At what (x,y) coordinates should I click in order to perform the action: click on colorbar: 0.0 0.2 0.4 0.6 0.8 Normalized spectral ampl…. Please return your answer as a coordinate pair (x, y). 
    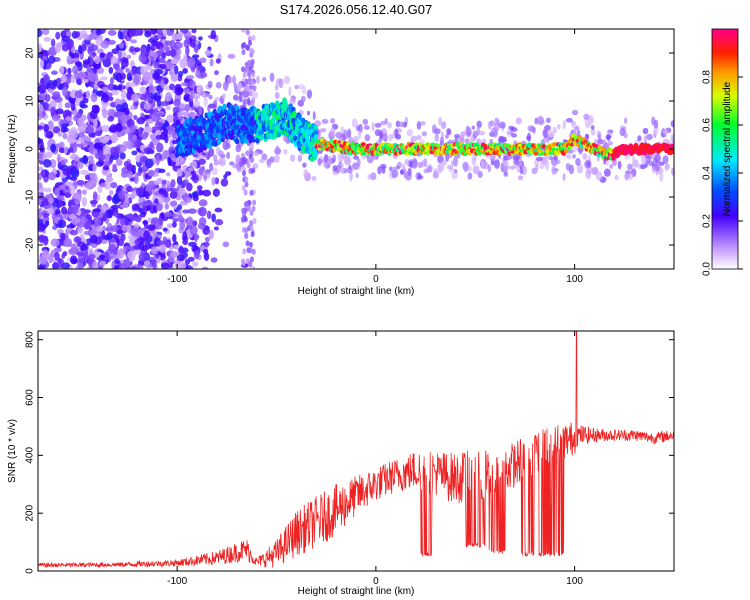
    Looking at the image, I should click on (722, 152).